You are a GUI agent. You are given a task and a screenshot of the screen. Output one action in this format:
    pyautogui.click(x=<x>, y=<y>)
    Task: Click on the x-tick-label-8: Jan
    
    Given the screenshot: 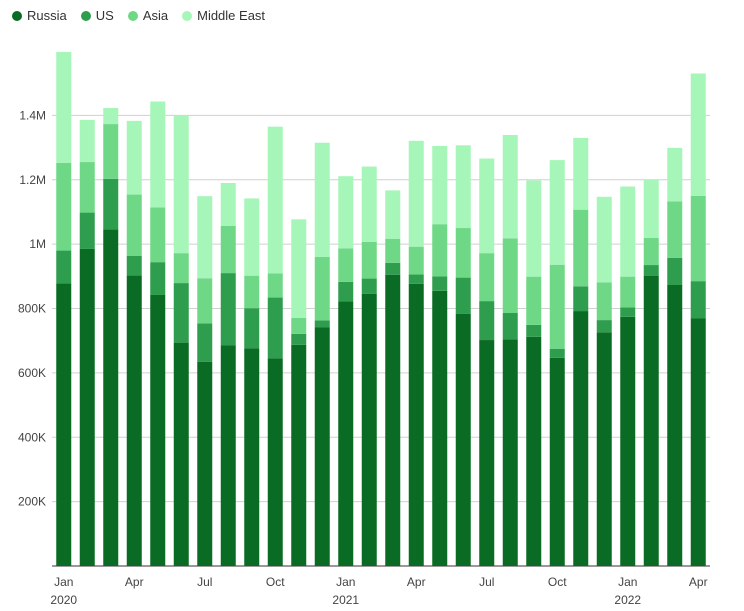 What is the action you would take?
    pyautogui.click(x=627, y=582)
    